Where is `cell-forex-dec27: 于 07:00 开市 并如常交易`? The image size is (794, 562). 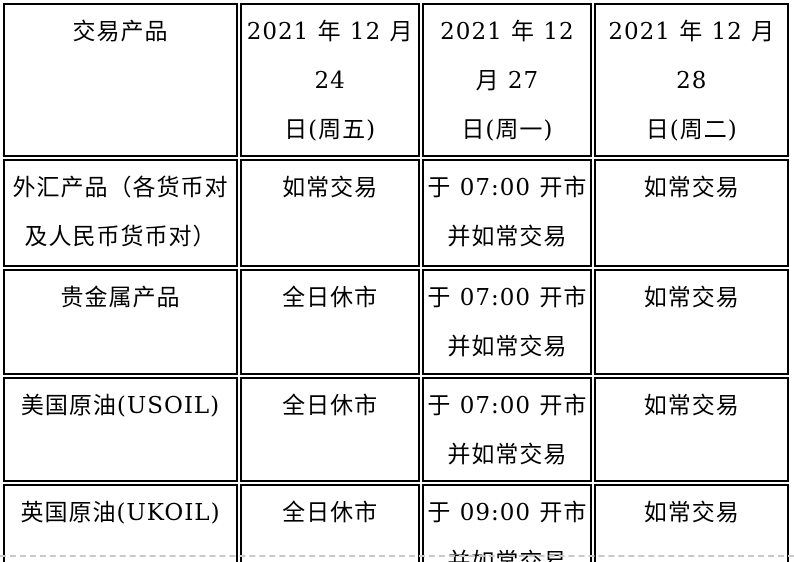
cell-forex-dec27: 于 07:00 开市 并如常交易 is located at coordinates (507, 213).